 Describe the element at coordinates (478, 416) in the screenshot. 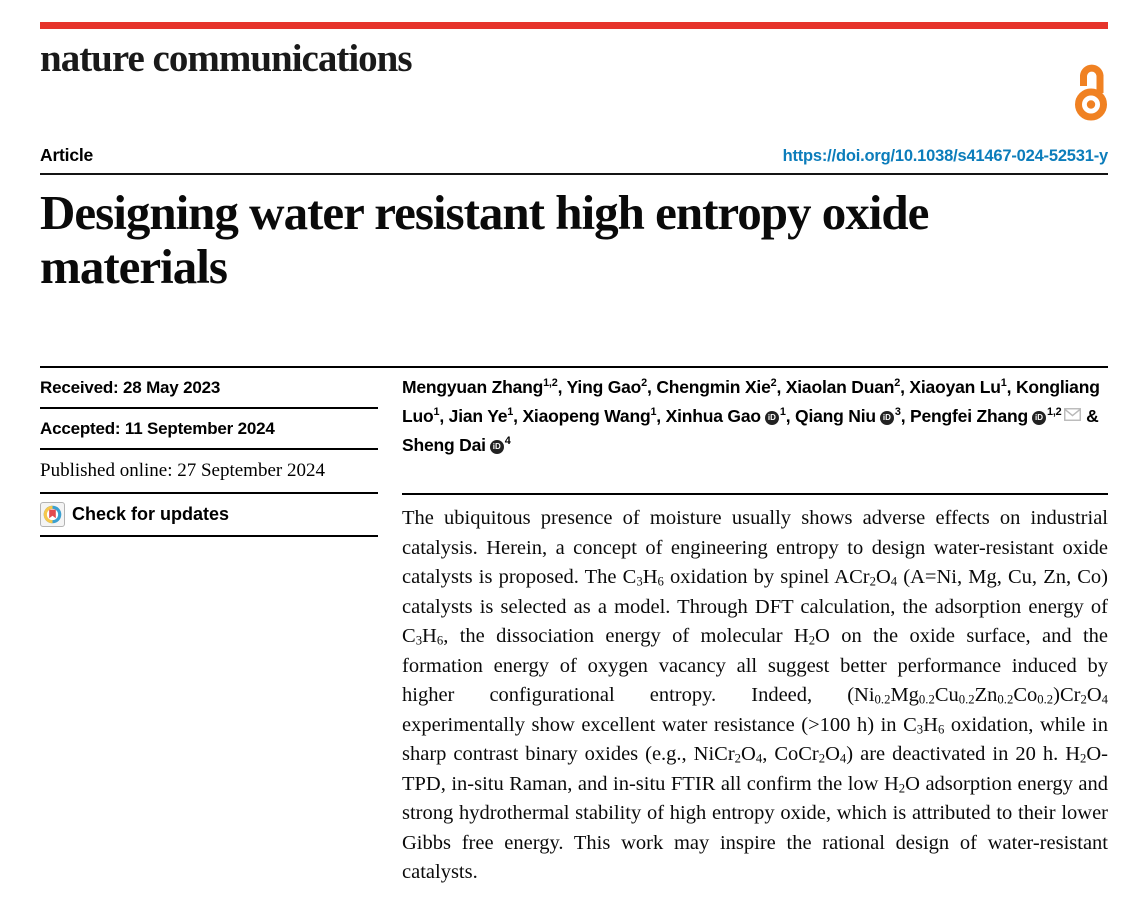

I see `author-name: Jian Ye` at that location.